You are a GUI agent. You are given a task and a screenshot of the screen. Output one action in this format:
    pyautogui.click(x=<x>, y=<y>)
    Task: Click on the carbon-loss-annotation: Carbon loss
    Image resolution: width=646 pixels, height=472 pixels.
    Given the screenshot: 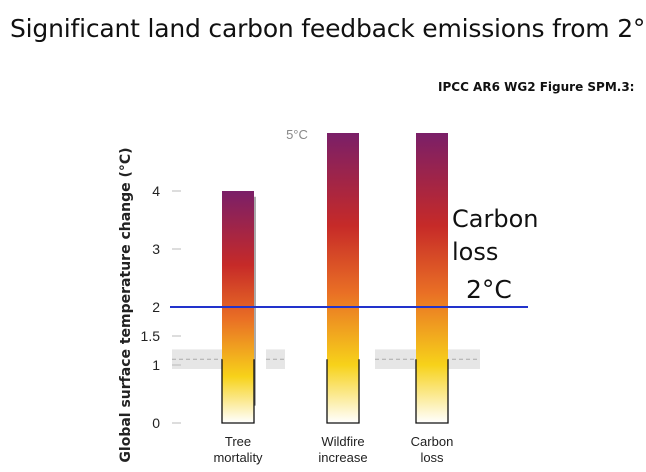 What is the action you would take?
    pyautogui.click(x=495, y=236)
    